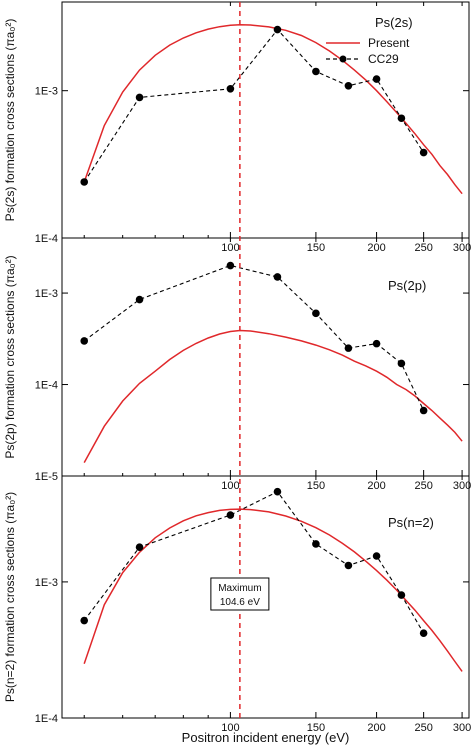 Image resolution: width=474 pixels, height=748 pixels. What do you see at coordinates (394, 22) in the screenshot?
I see `panel-label-ps2s: Ps(2s)` at bounding box center [394, 22].